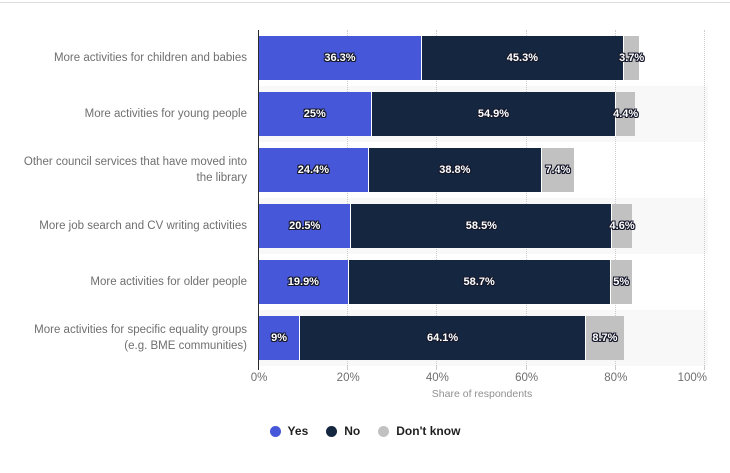  Describe the element at coordinates (365, 2) in the screenshot. I see `top-divider` at that location.